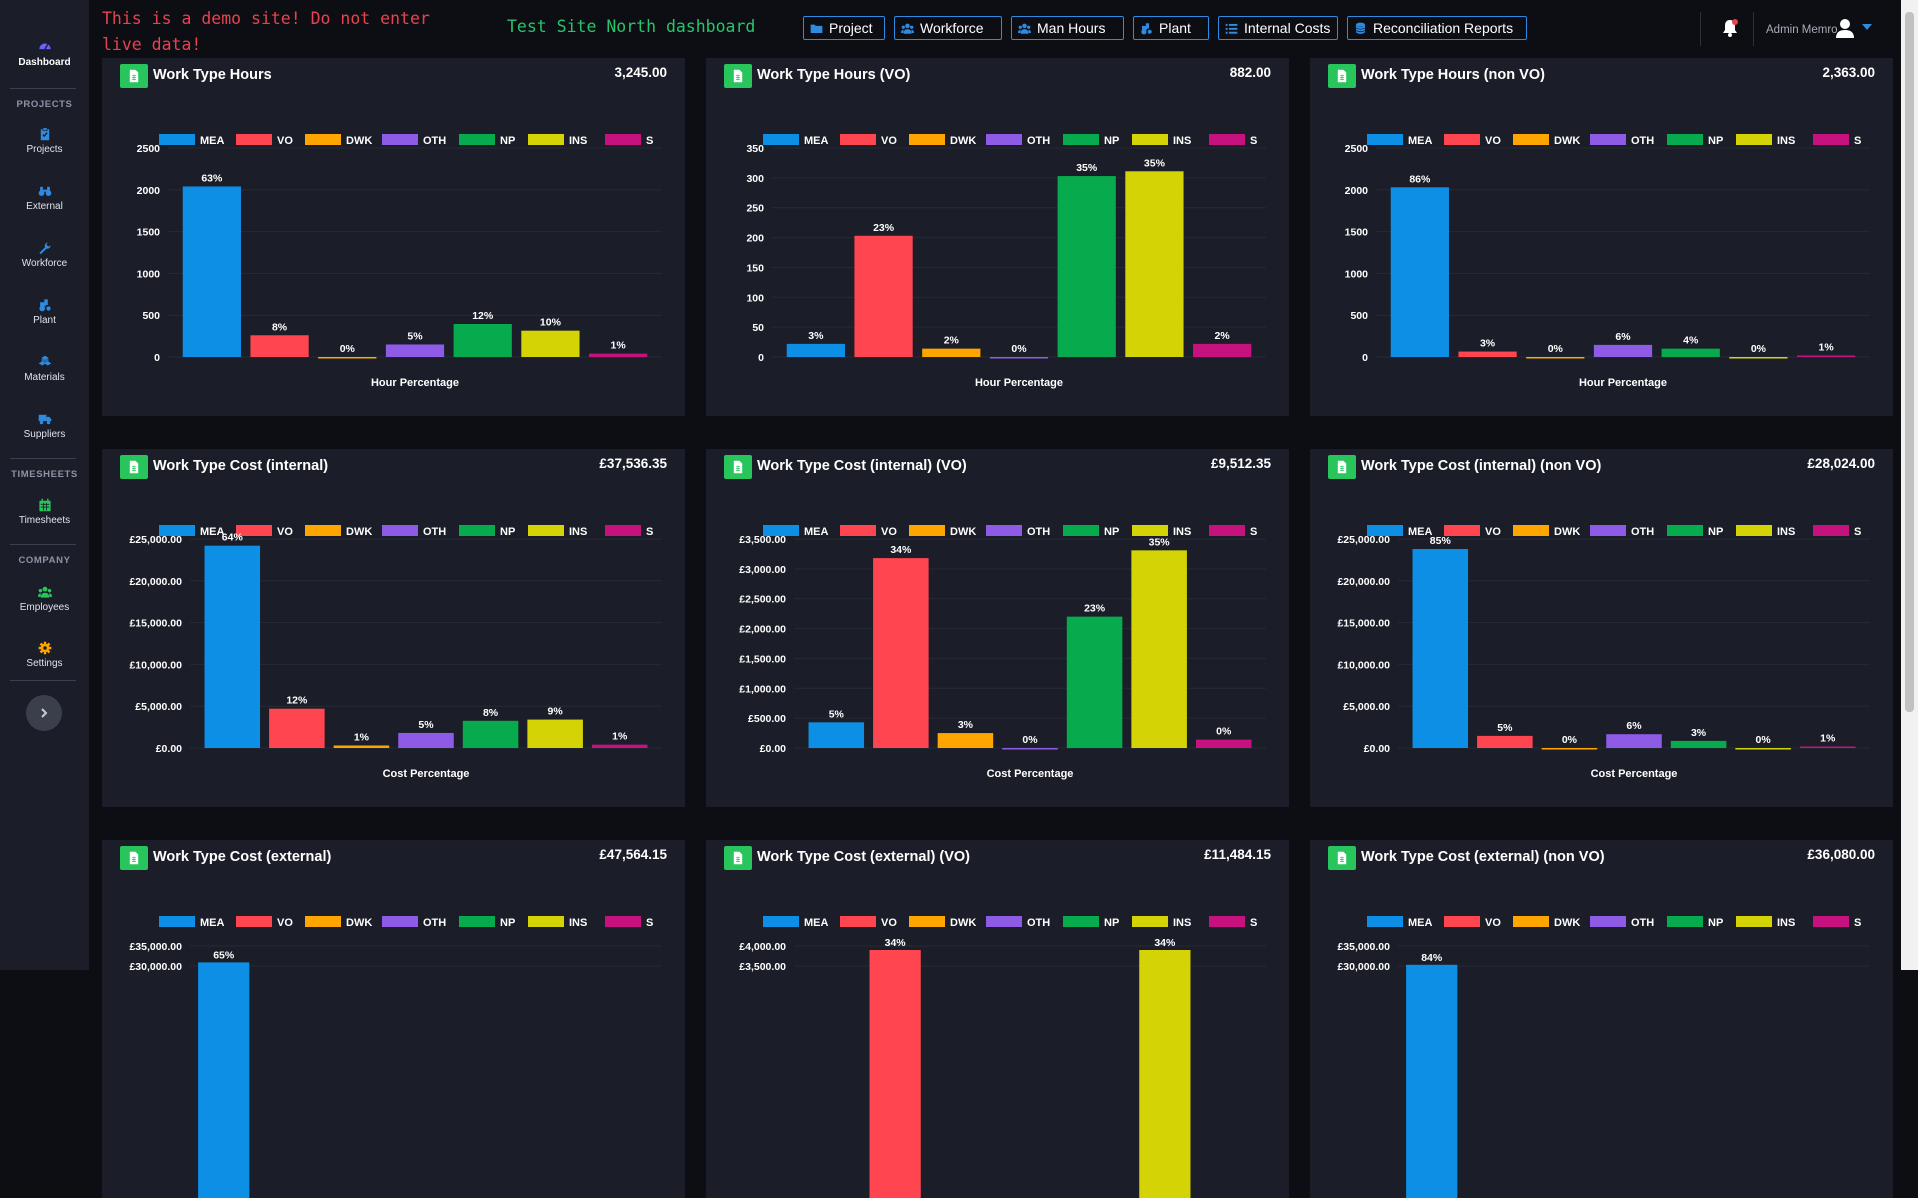 Image resolution: width=1918 pixels, height=1198 pixels. Describe the element at coordinates (948, 28) in the screenshot. I see `nav-button-workforce: Workforce` at that location.